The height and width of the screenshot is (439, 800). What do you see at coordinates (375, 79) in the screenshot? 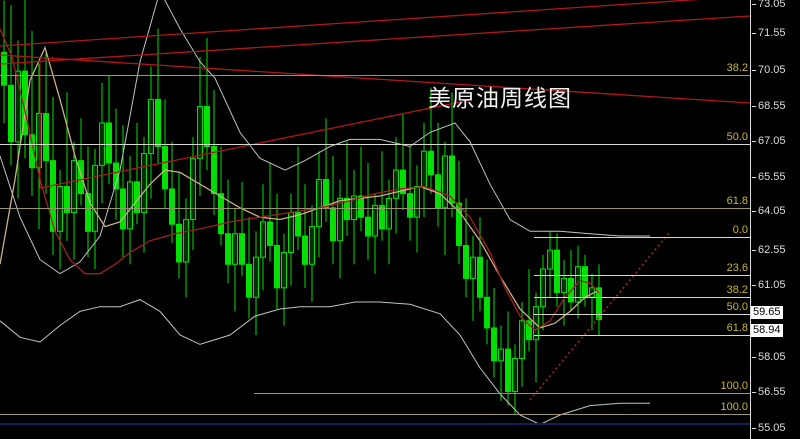
I see `trendline-descending` at bounding box center [375, 79].